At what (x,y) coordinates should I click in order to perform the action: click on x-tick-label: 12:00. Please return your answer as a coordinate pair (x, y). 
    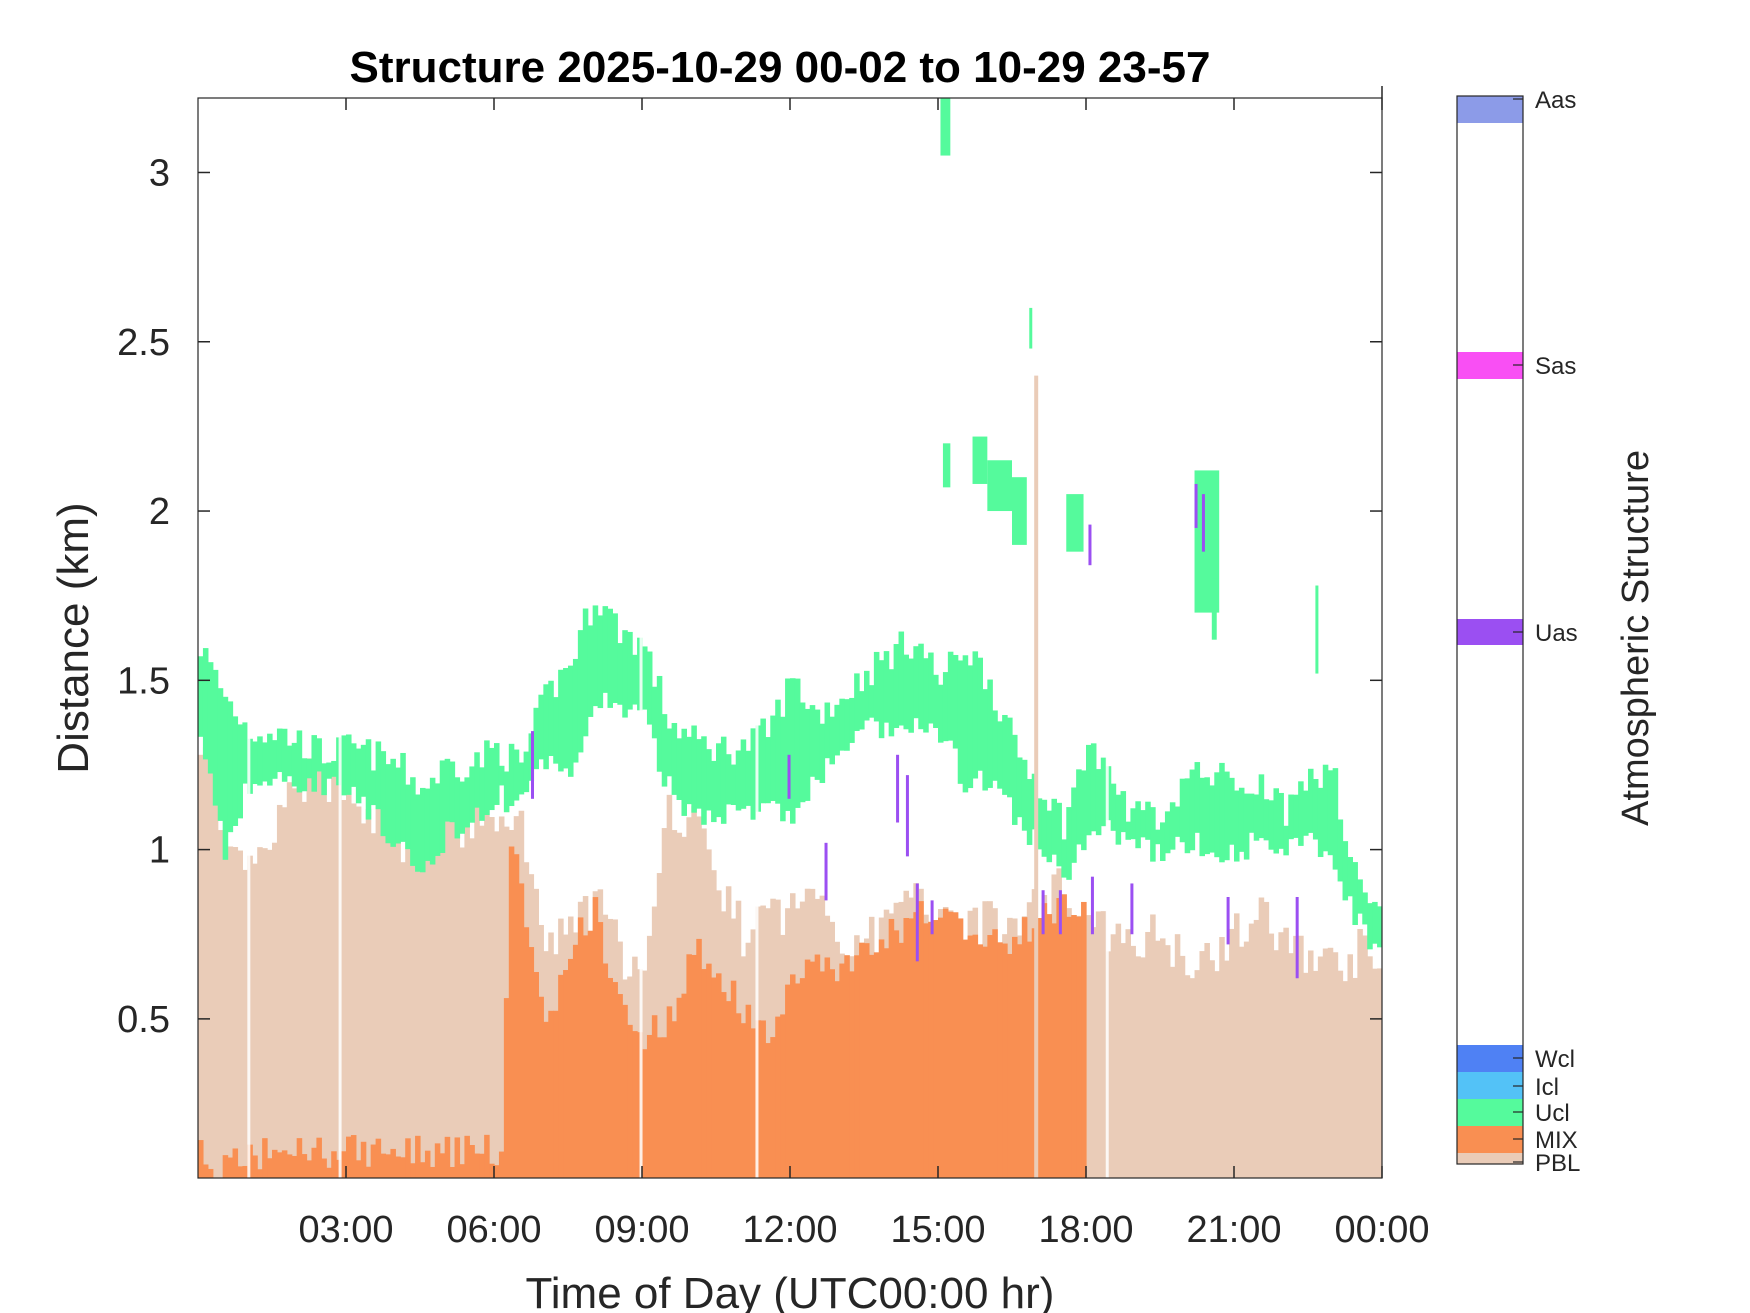
    Looking at the image, I should click on (789, 1230).